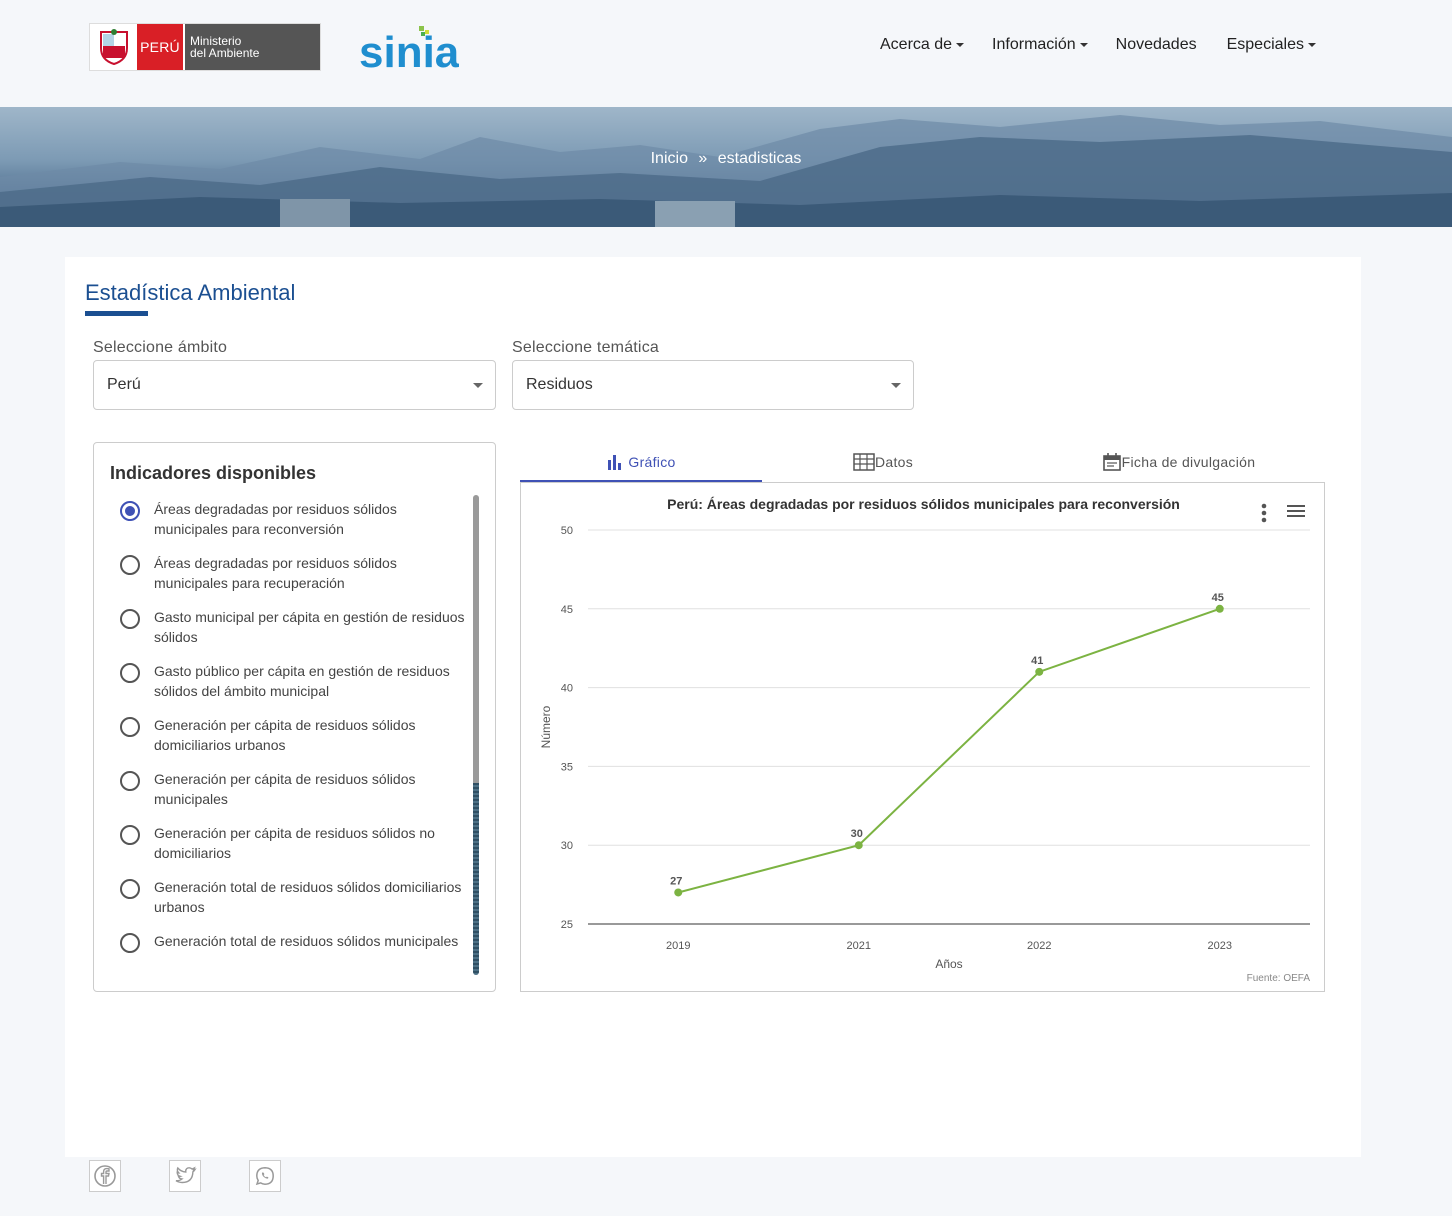 The image size is (1452, 1216). What do you see at coordinates (641, 481) in the screenshot?
I see `active-tab-indicator` at bounding box center [641, 481].